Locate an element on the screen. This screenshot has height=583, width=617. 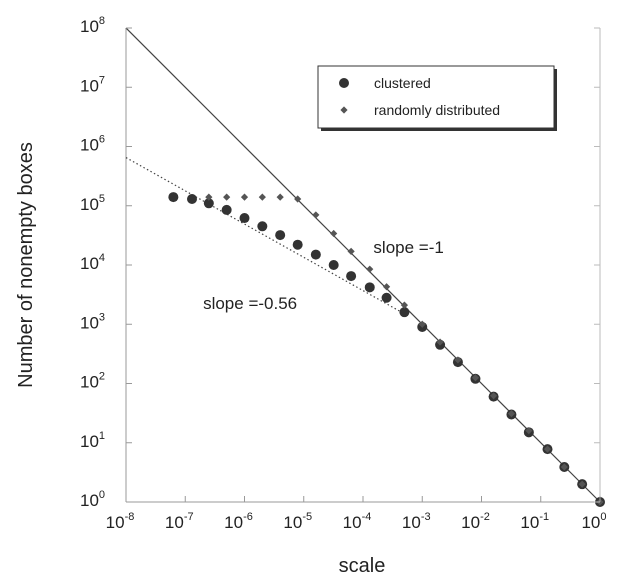
x-tick-label: 10⁻⁷ is located at coordinates (179, 521).